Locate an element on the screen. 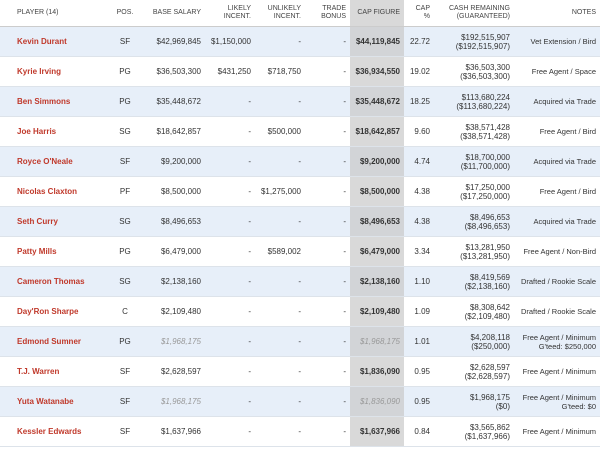 This screenshot has height=451, width=600. base-cell: $1,637,966 is located at coordinates (175, 431).